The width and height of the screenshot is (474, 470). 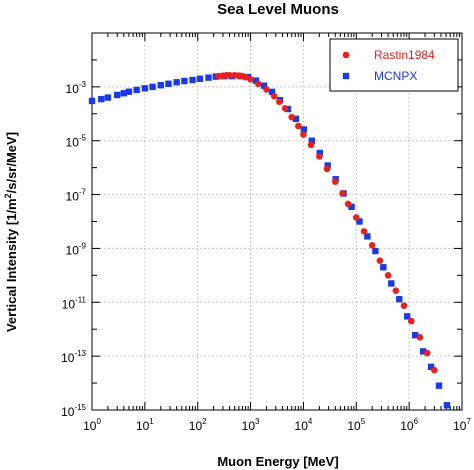 What do you see at coordinates (278, 9) in the screenshot?
I see `chart-title: Sea Level Muons` at bounding box center [278, 9].